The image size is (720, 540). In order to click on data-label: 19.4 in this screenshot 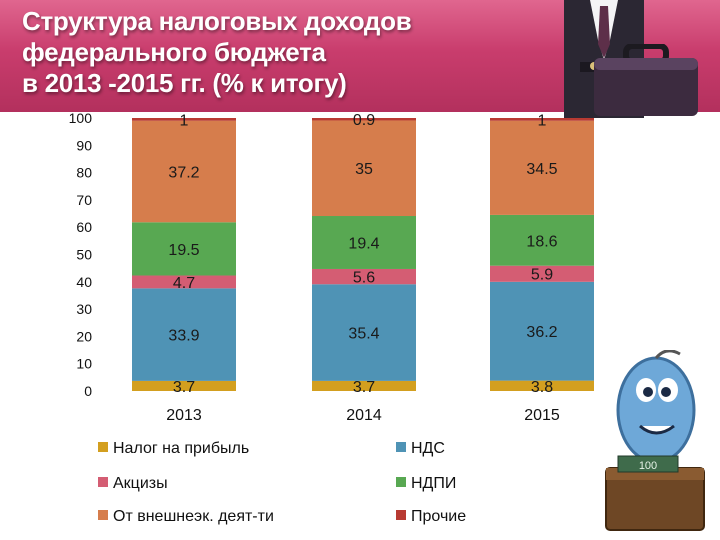, I will do `click(363, 243)`.